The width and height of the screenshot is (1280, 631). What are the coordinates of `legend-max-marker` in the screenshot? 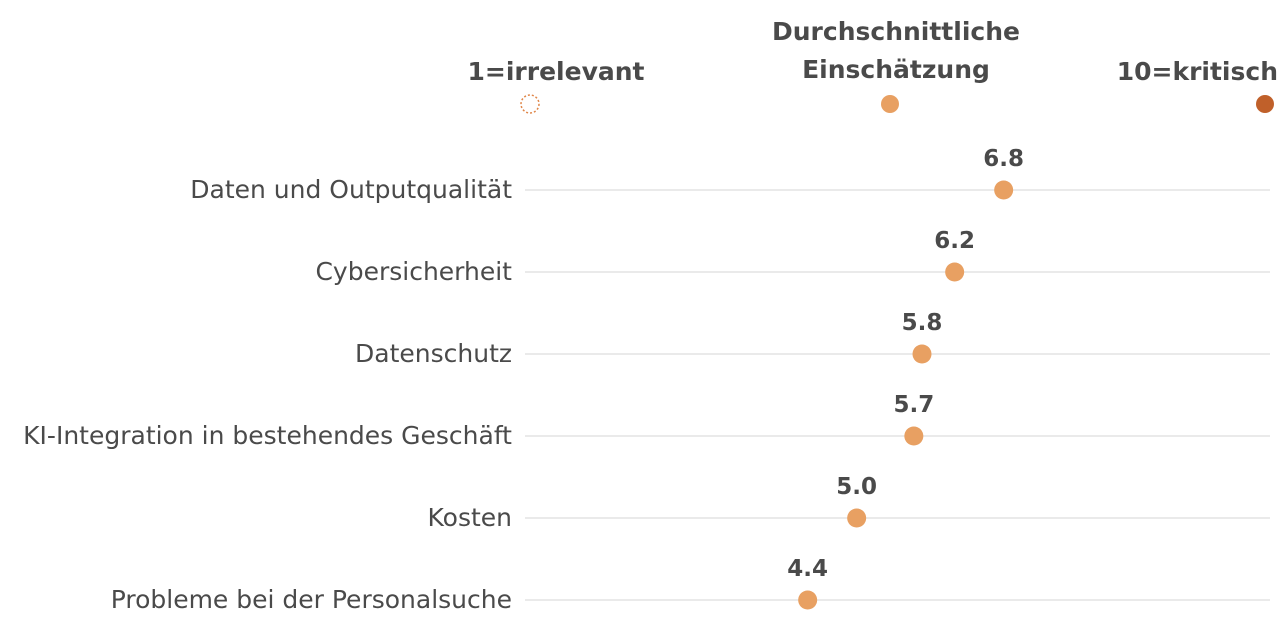 It's located at (1265, 104).